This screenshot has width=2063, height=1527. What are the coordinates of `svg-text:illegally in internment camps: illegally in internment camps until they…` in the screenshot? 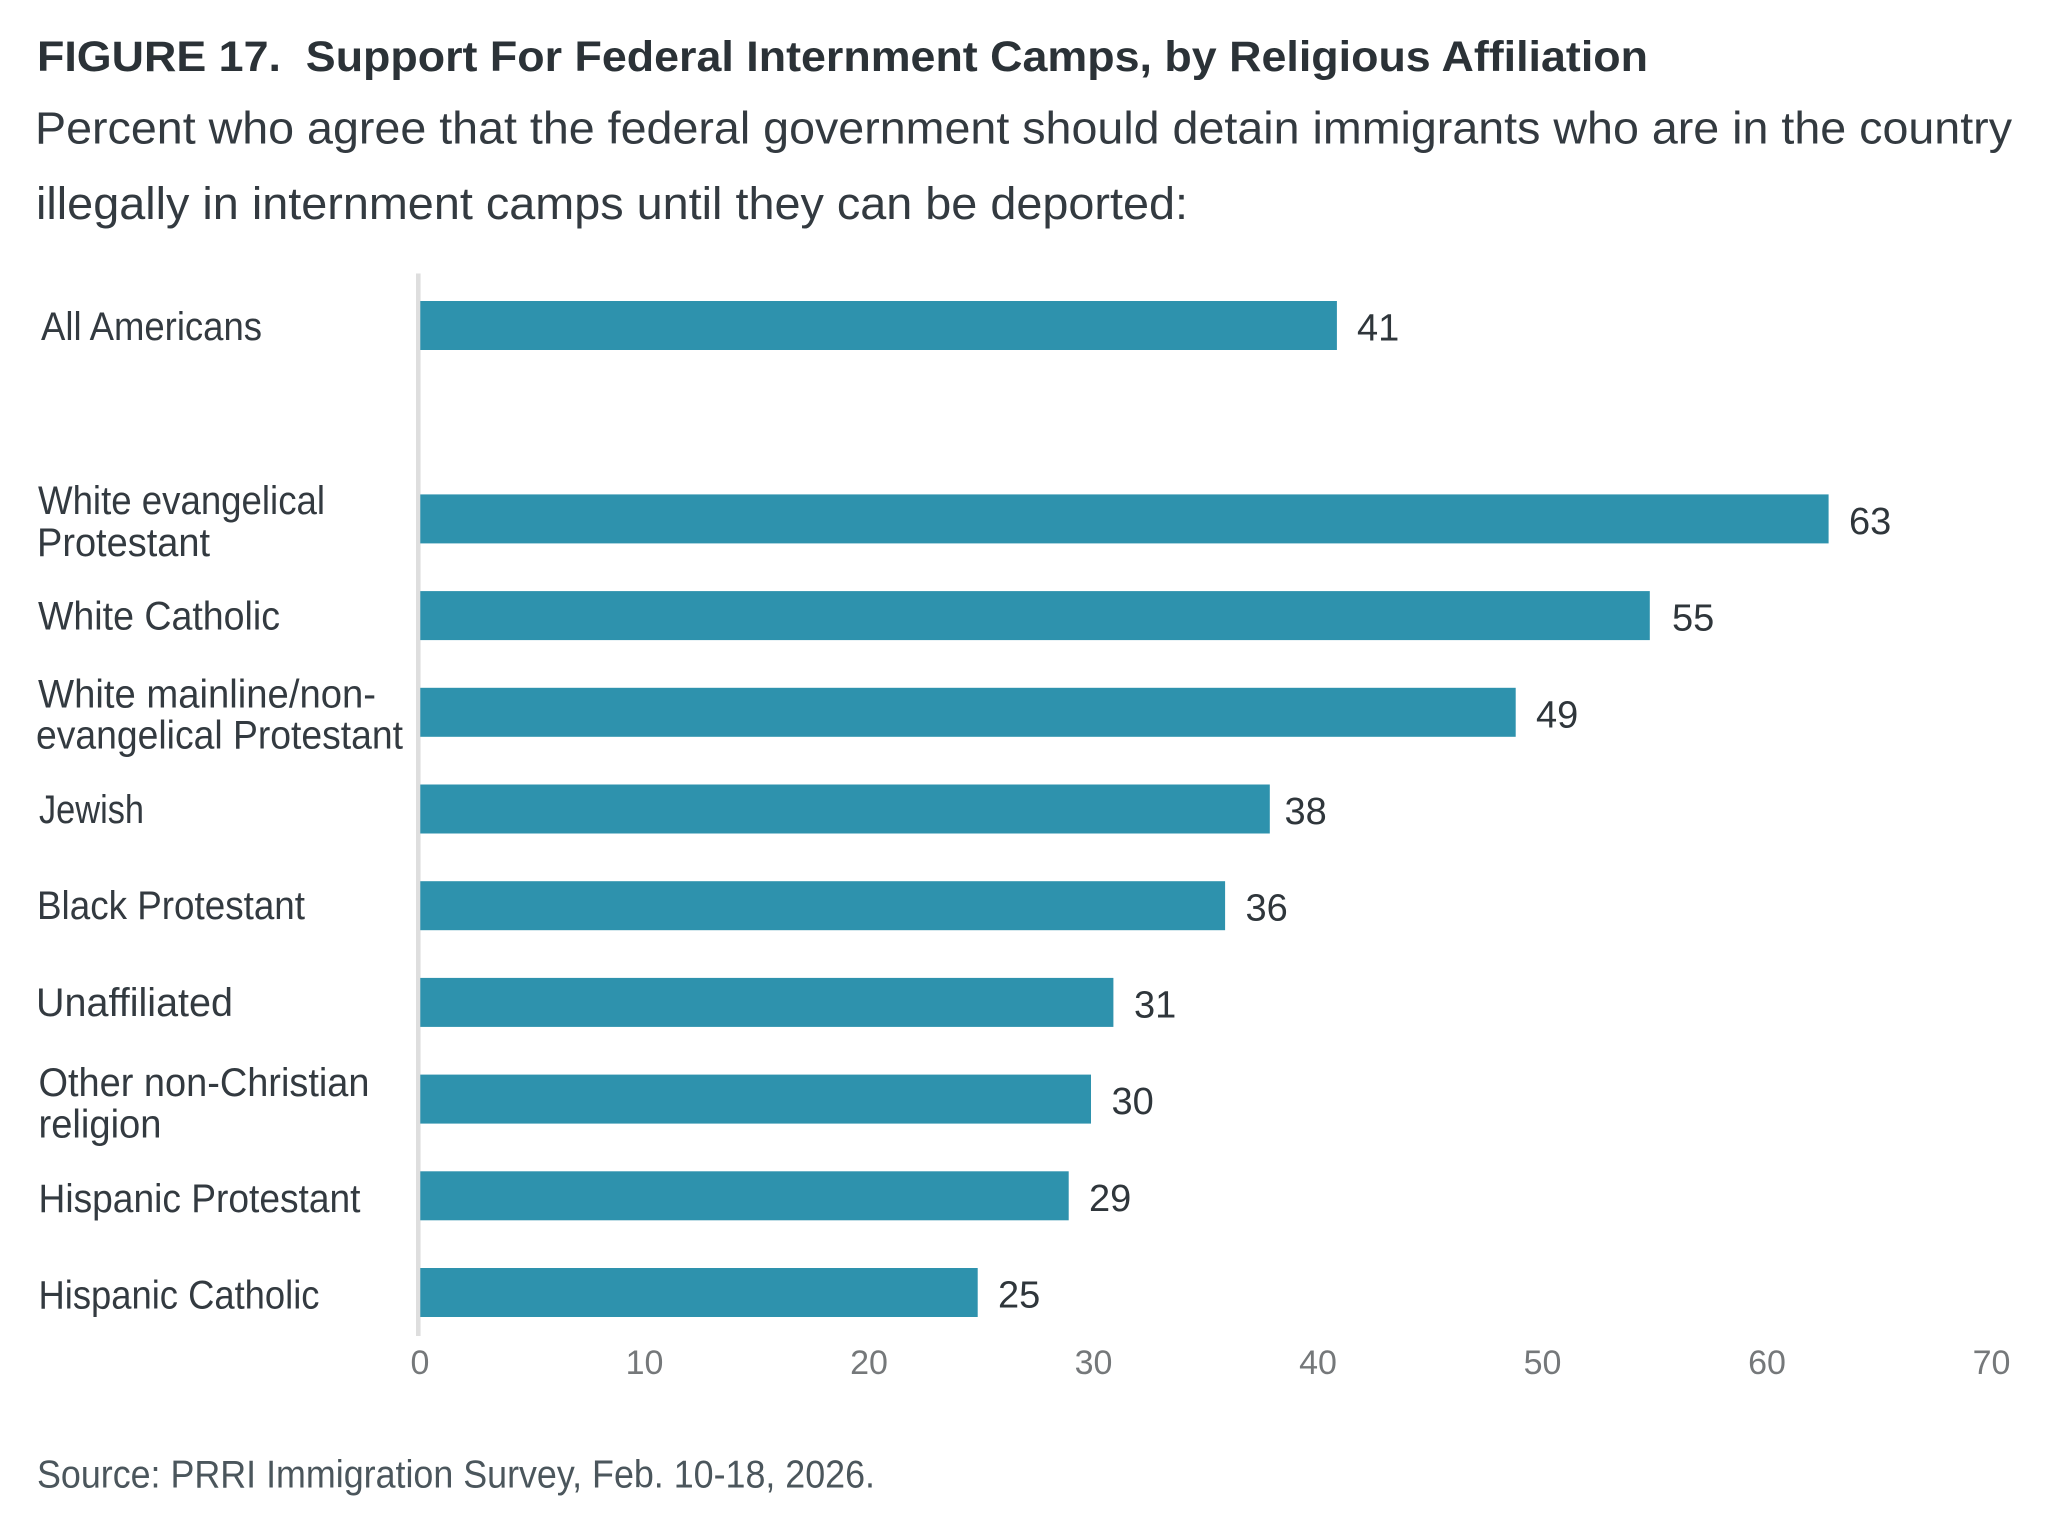 It's located at (612, 203).